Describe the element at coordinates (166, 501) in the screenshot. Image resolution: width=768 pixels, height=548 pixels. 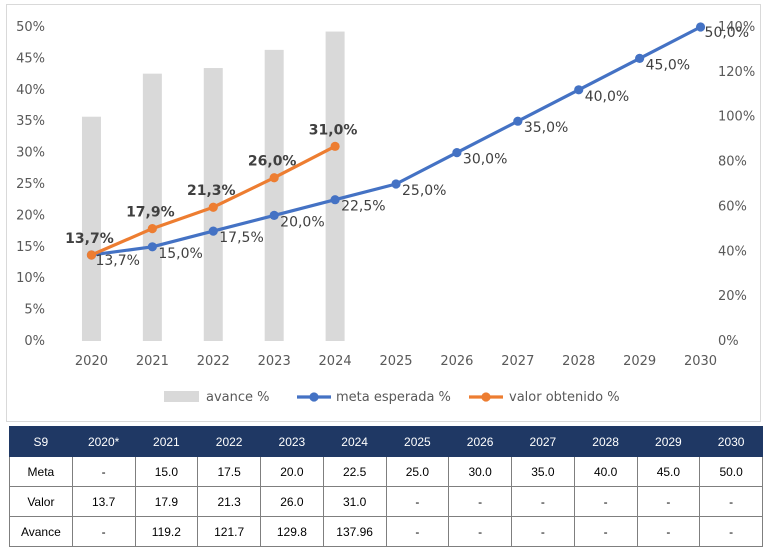
I see `table-cell: 17.9` at that location.